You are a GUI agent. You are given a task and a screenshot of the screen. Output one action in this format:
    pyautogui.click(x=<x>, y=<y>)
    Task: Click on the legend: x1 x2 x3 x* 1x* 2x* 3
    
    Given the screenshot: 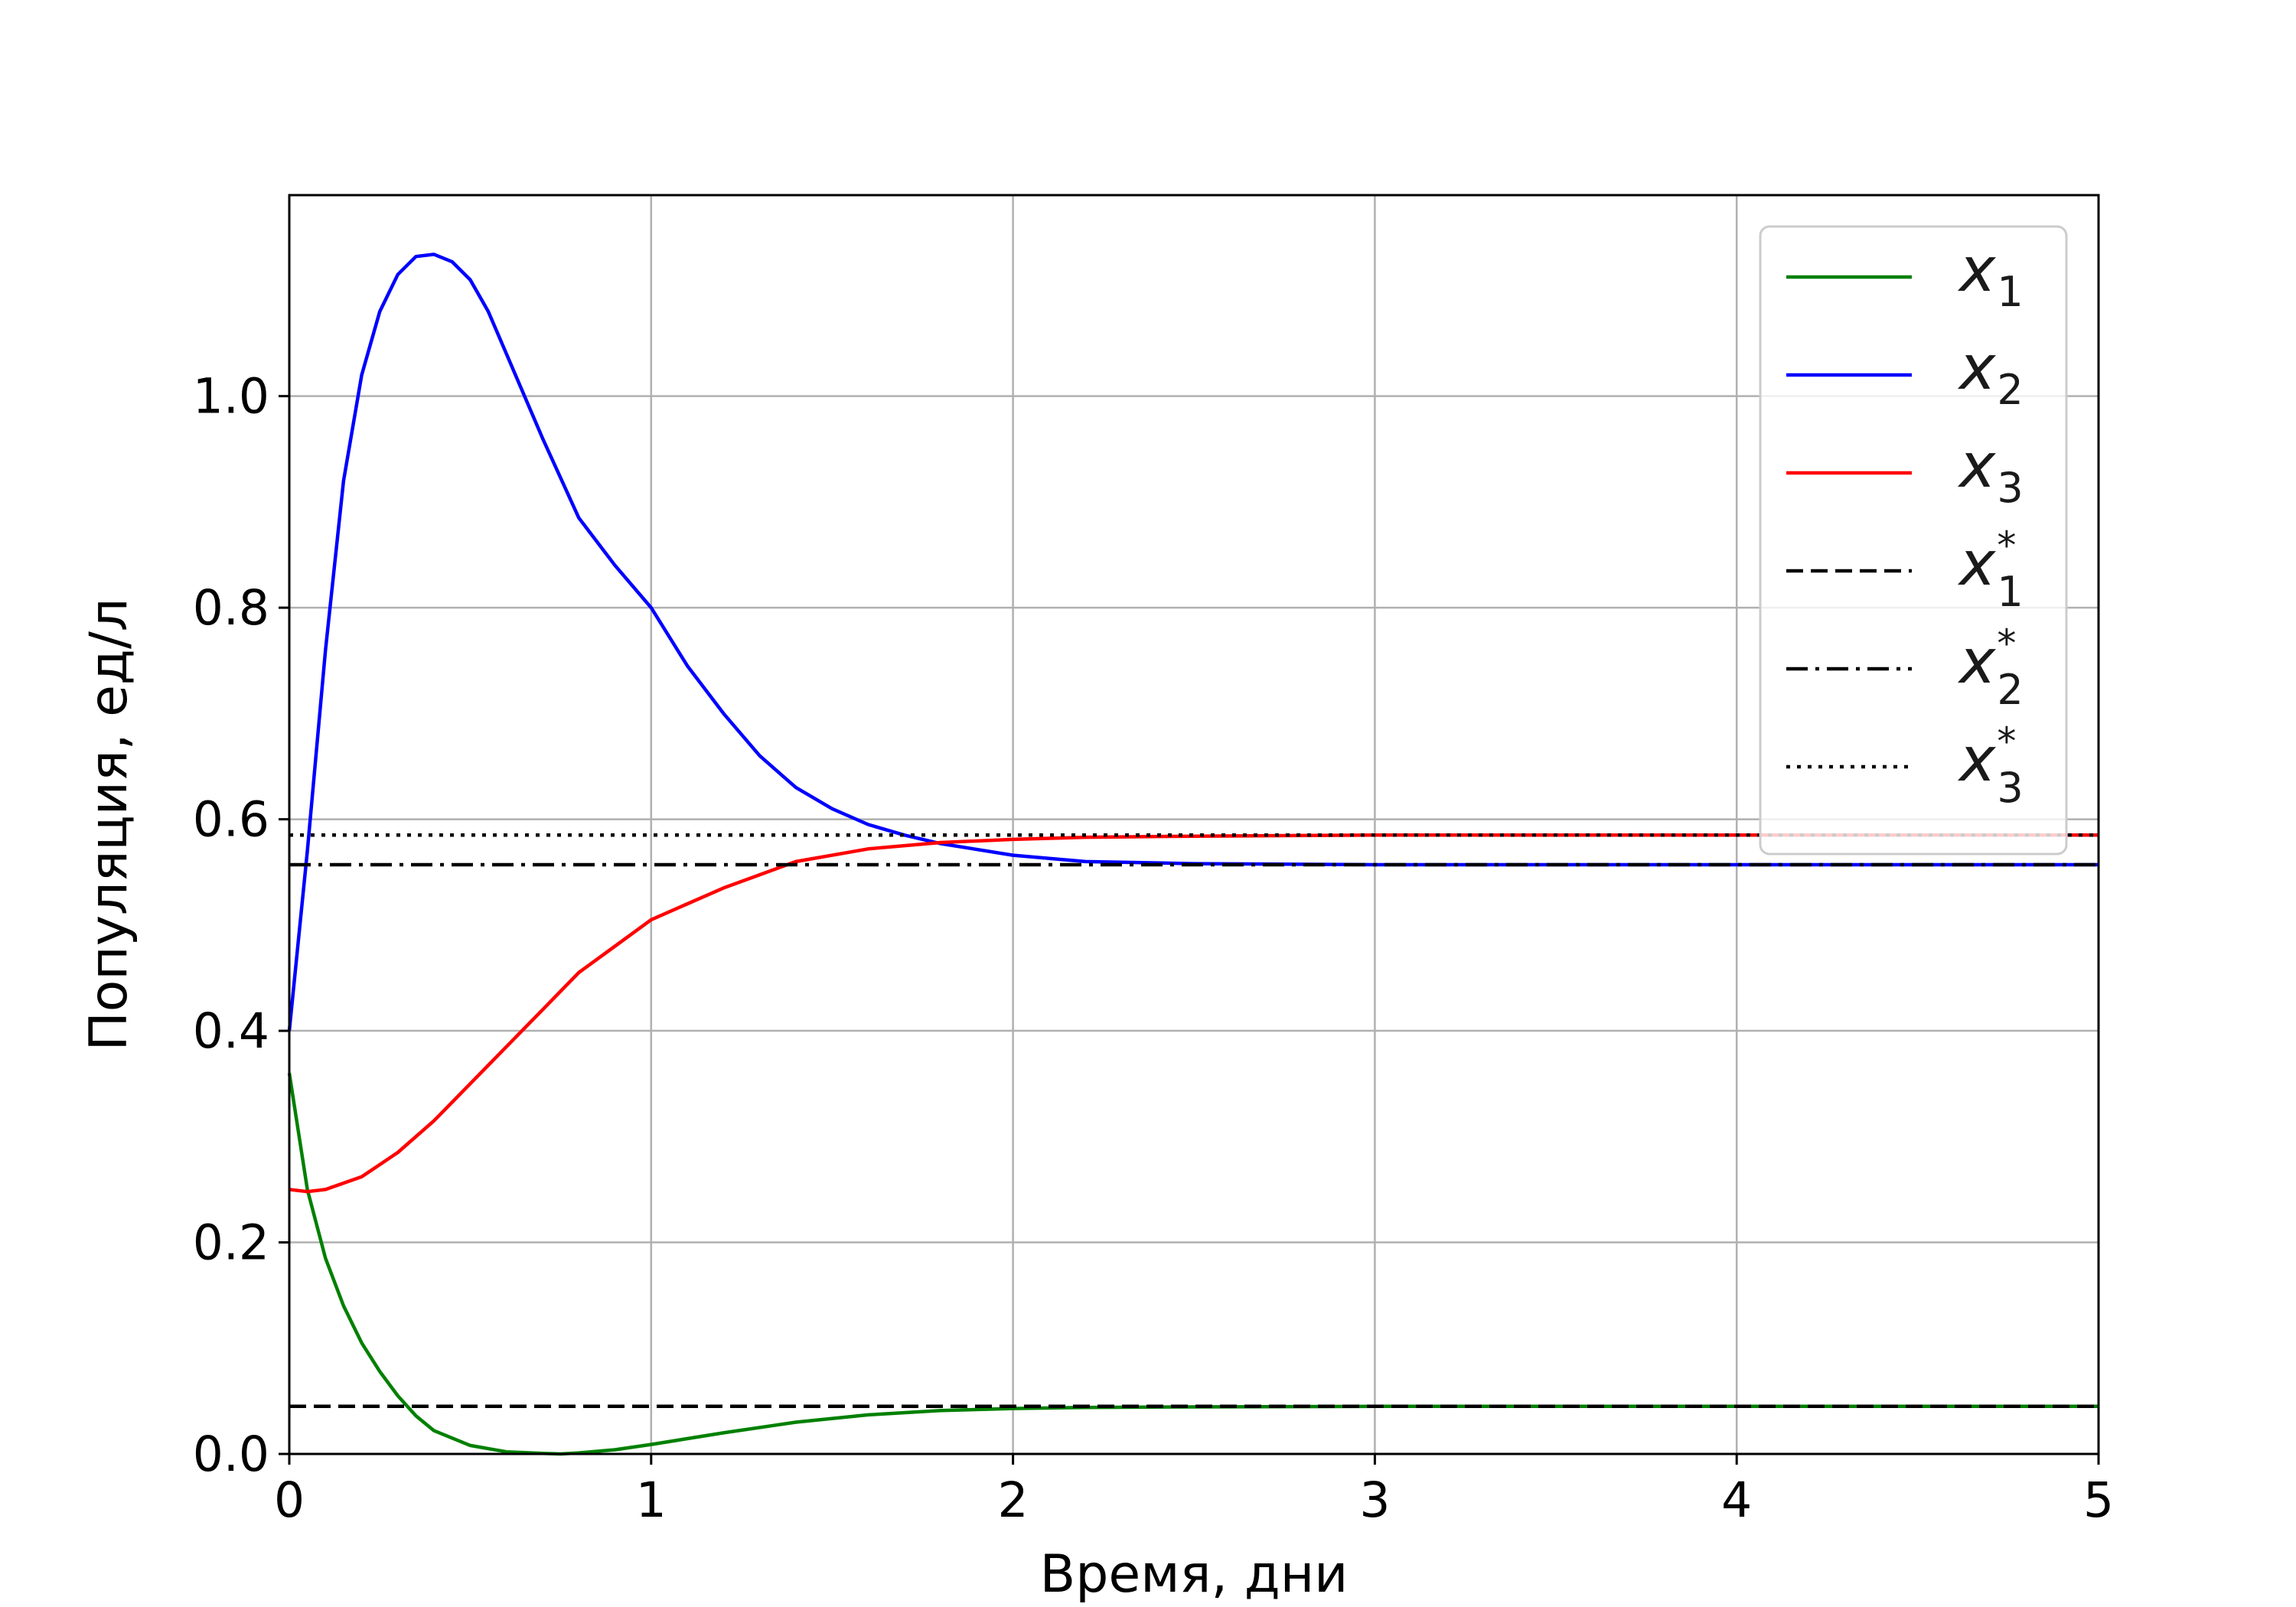 What is the action you would take?
    pyautogui.click(x=1913, y=540)
    